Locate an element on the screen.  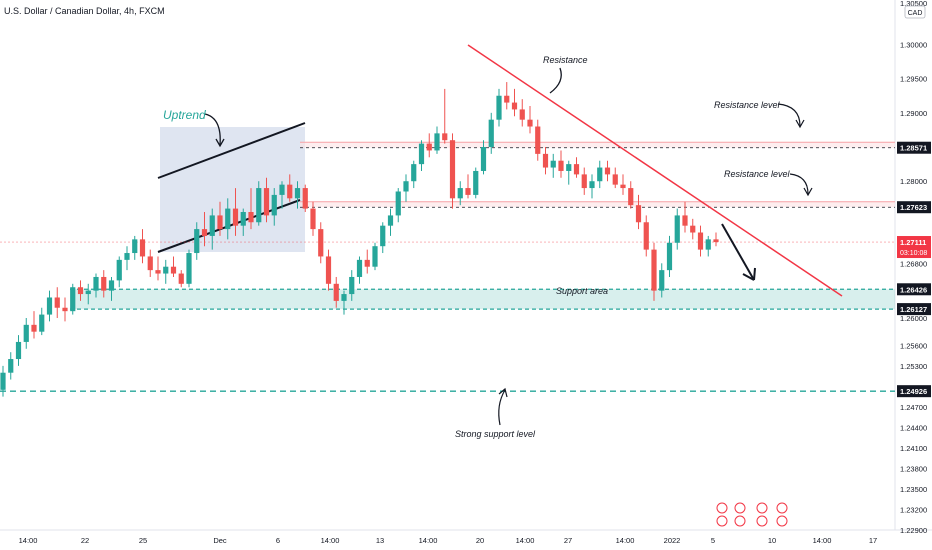
svg-text: 03:10:08 is located at coordinates (913, 253).